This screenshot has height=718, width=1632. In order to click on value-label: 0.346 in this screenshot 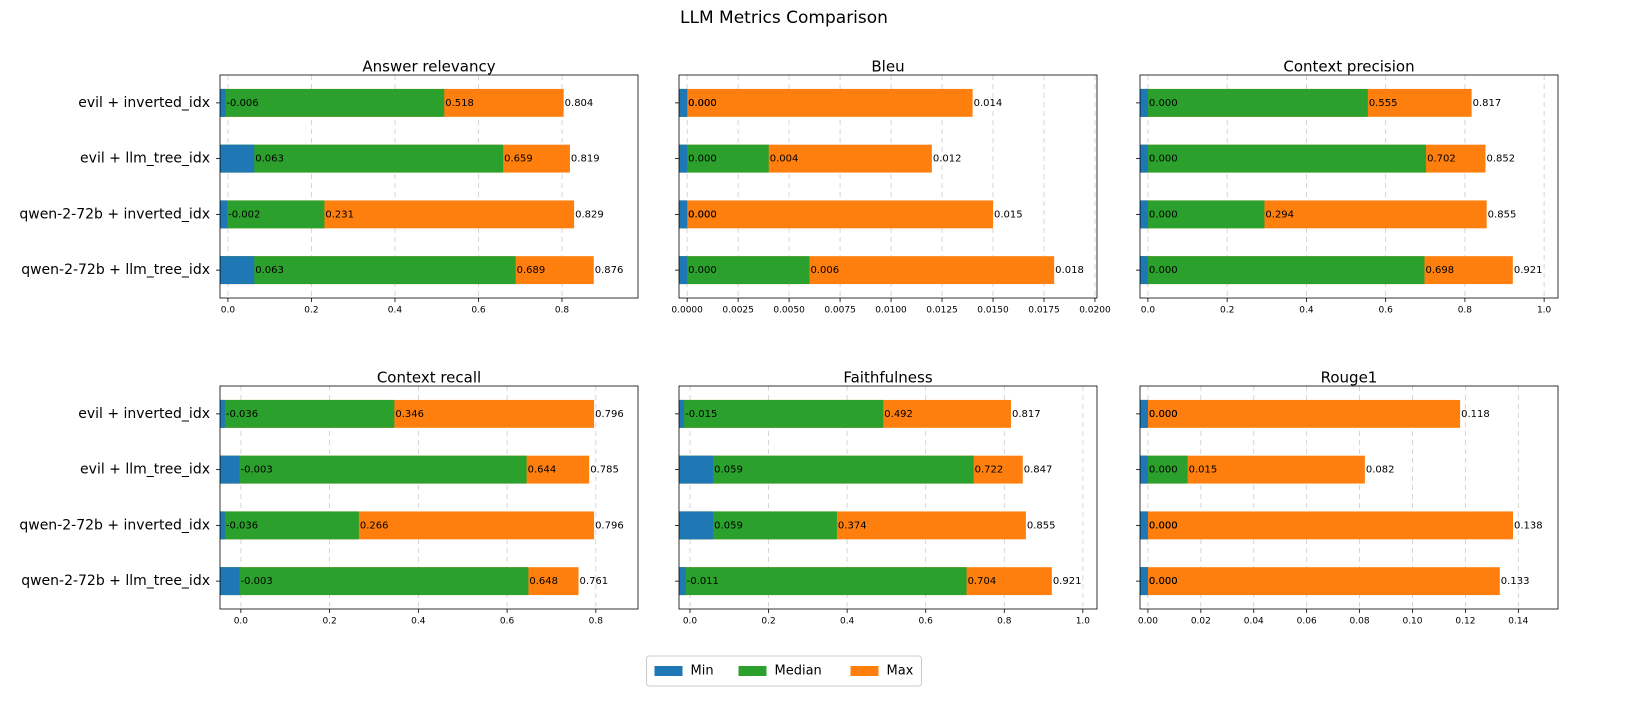, I will do `click(409, 414)`.